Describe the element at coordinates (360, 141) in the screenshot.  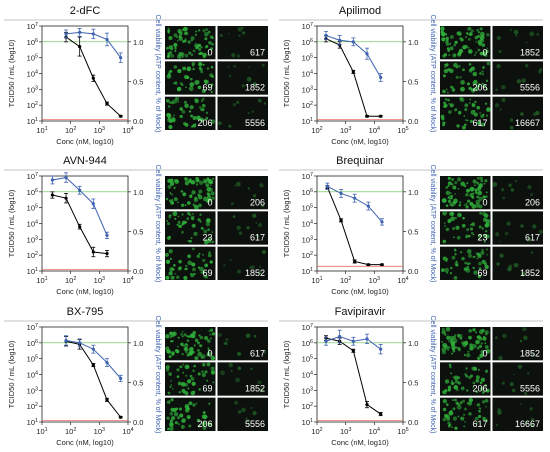
I see `x-axis-label: Conc (nM, log10)` at that location.